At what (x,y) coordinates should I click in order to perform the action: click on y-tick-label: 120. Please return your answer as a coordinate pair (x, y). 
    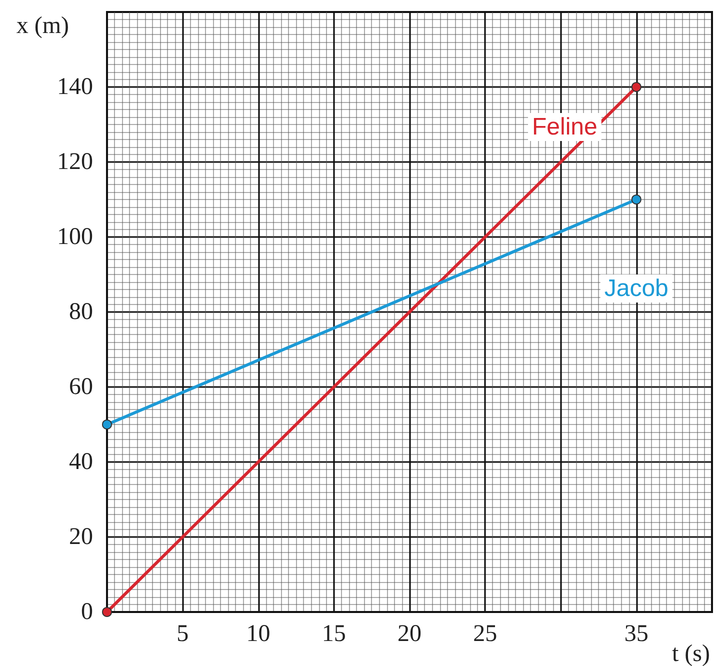
    Looking at the image, I should click on (75, 162).